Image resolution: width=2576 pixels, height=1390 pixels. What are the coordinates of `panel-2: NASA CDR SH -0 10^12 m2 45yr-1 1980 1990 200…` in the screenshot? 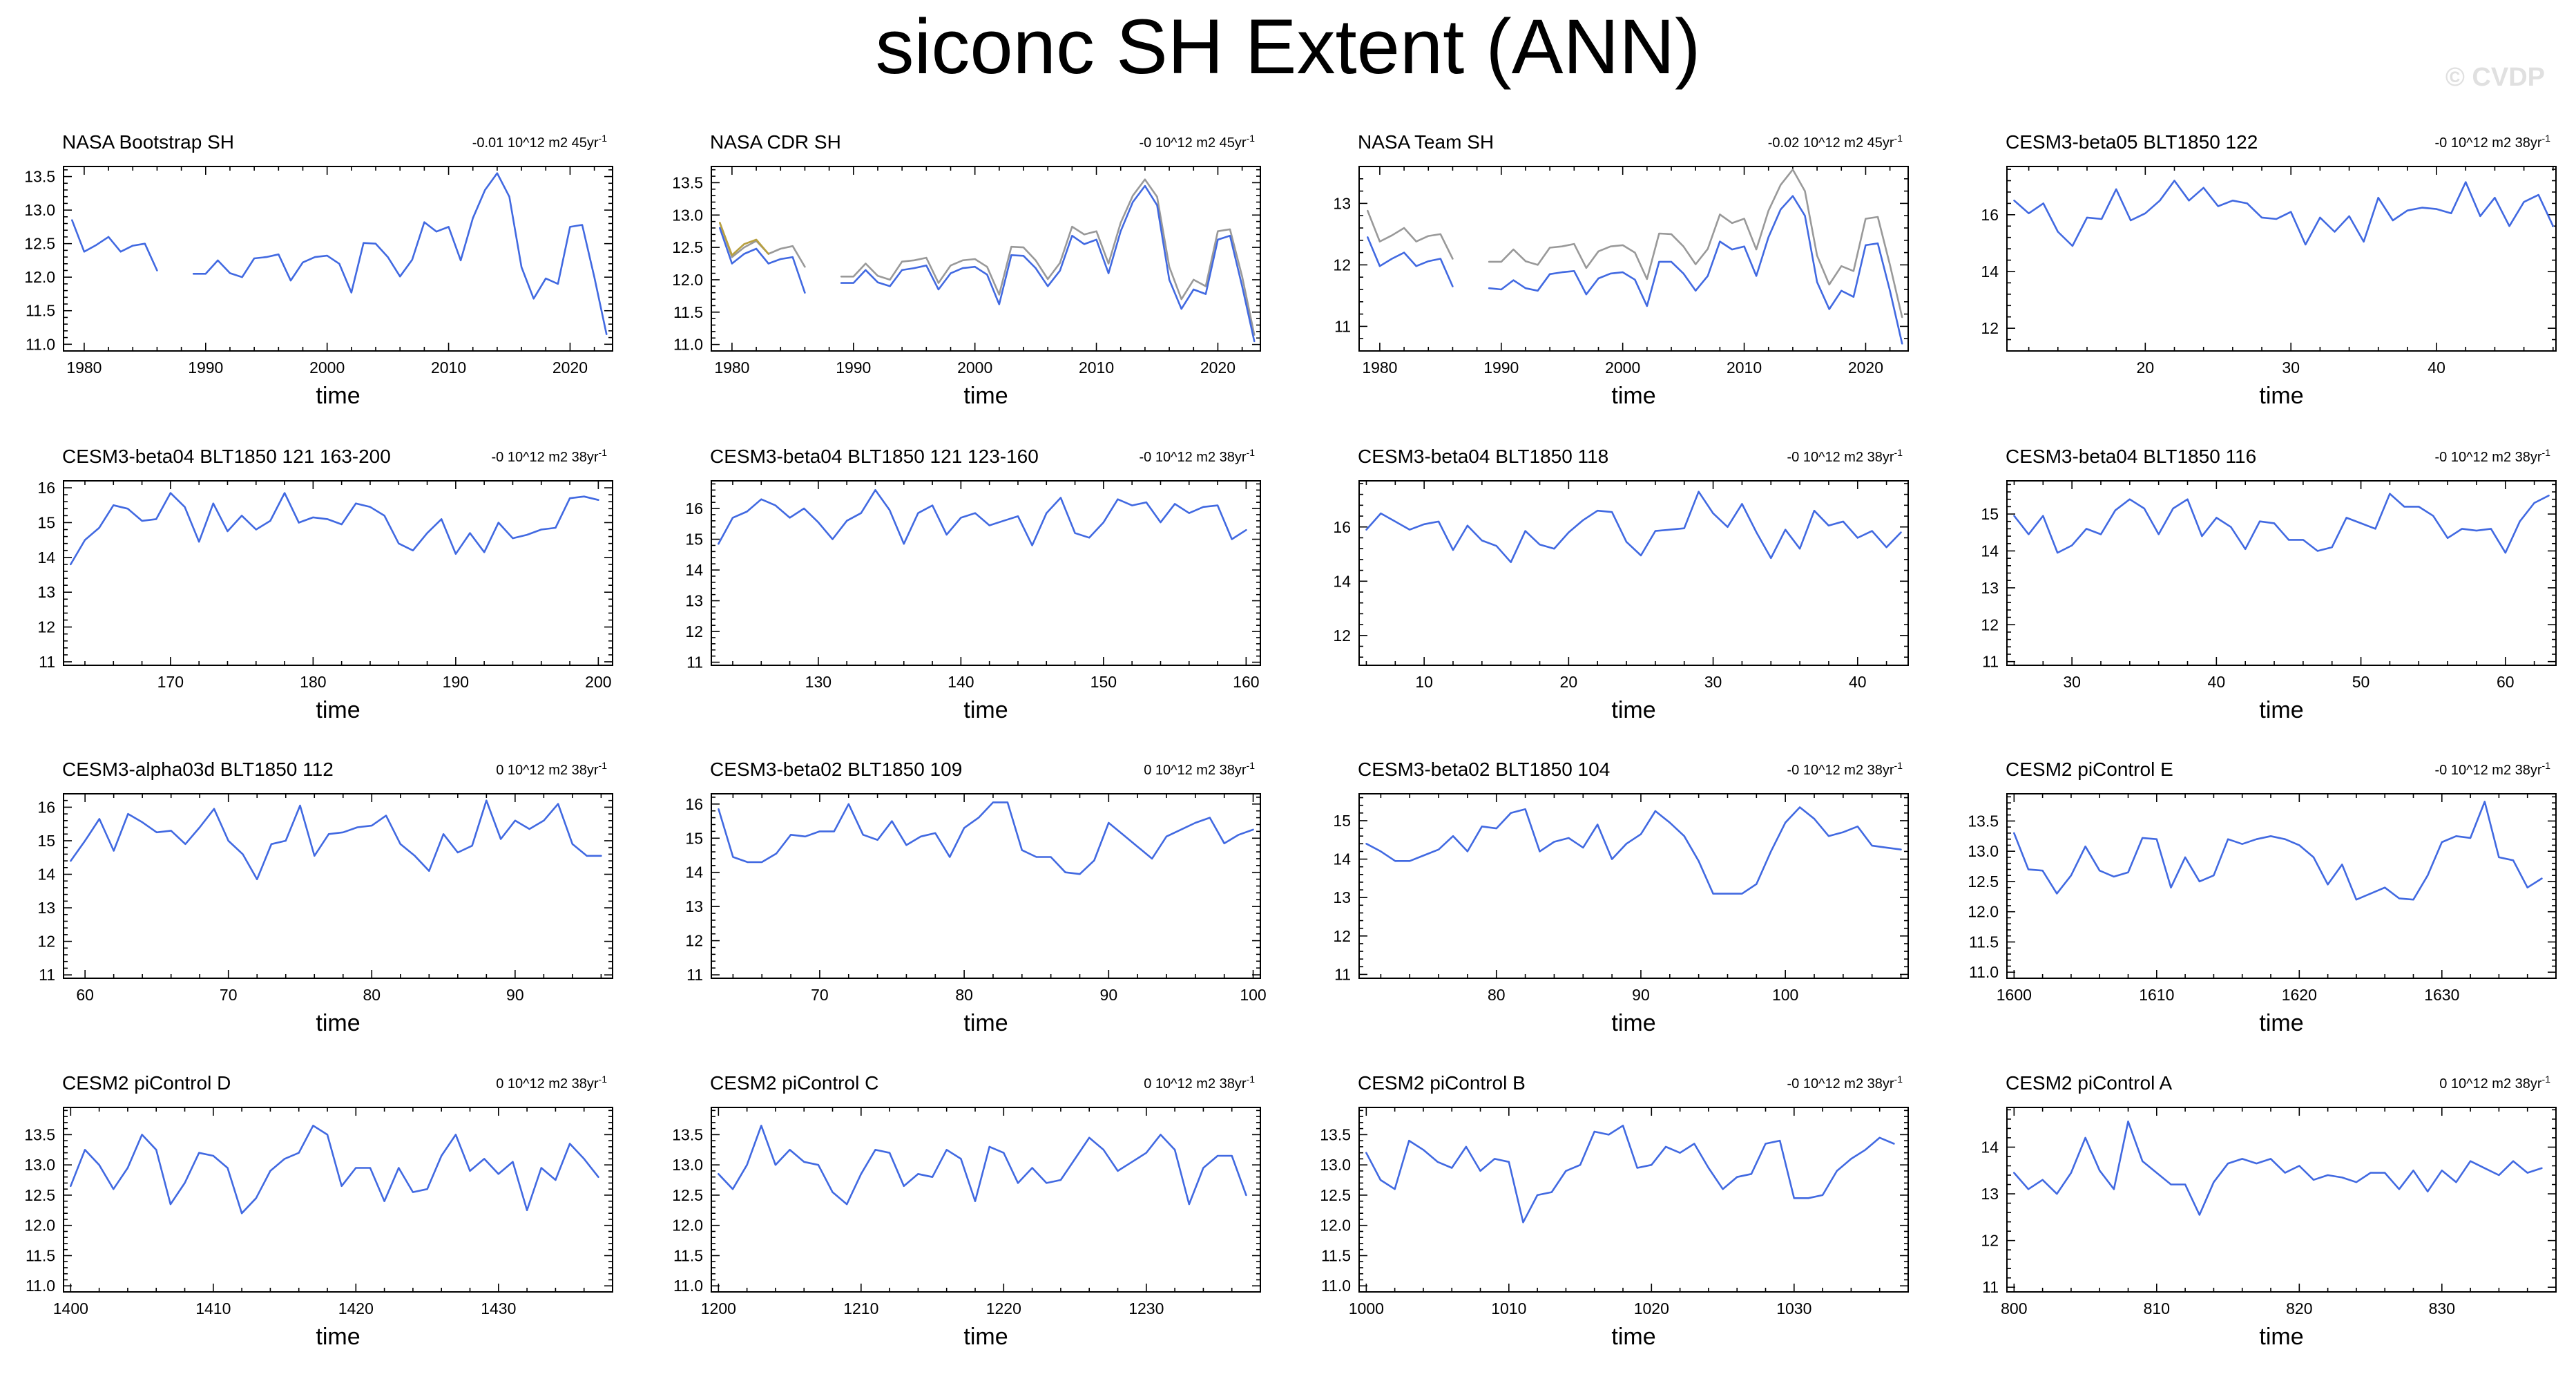 It's located at (966, 270).